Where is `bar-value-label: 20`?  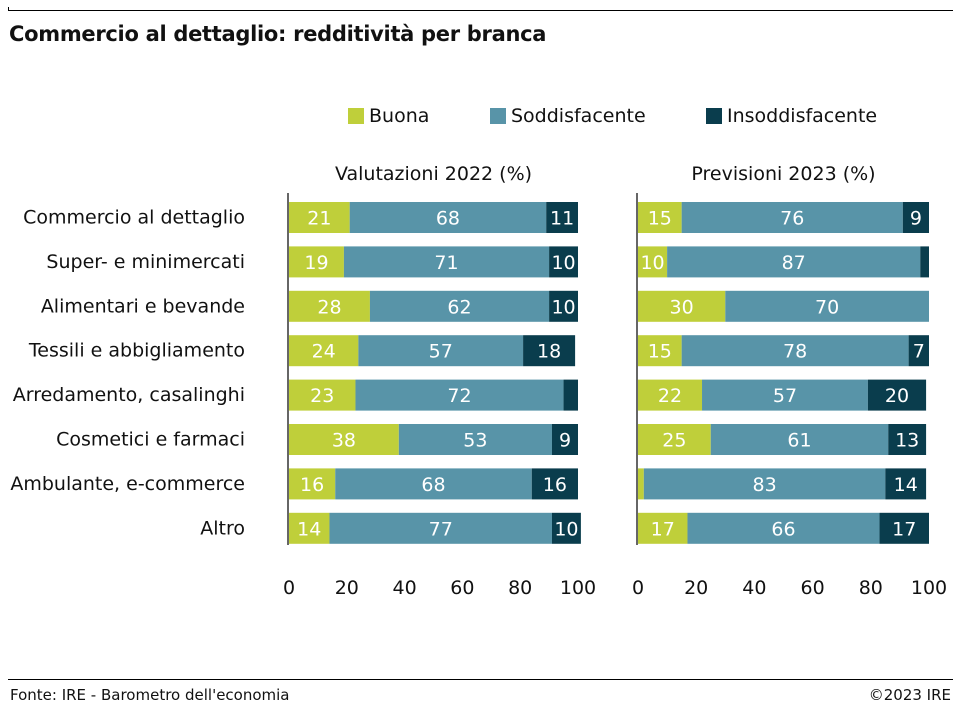 bar-value-label: 20 is located at coordinates (897, 396).